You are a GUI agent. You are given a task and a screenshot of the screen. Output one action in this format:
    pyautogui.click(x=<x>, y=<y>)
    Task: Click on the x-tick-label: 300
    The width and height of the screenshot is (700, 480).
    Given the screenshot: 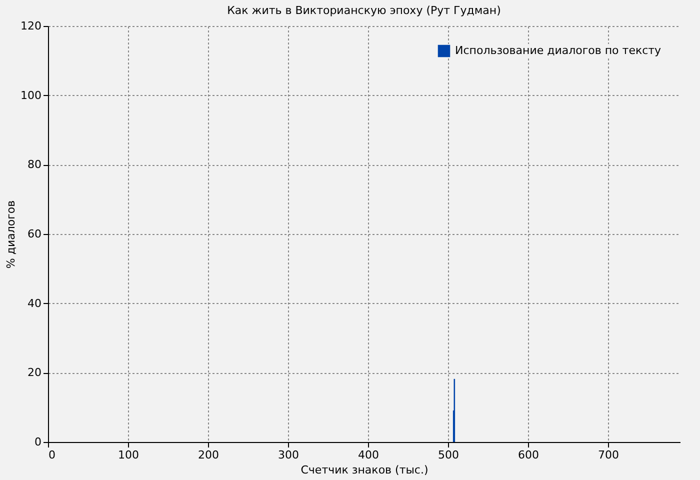 What is the action you would take?
    pyautogui.click(x=288, y=455)
    